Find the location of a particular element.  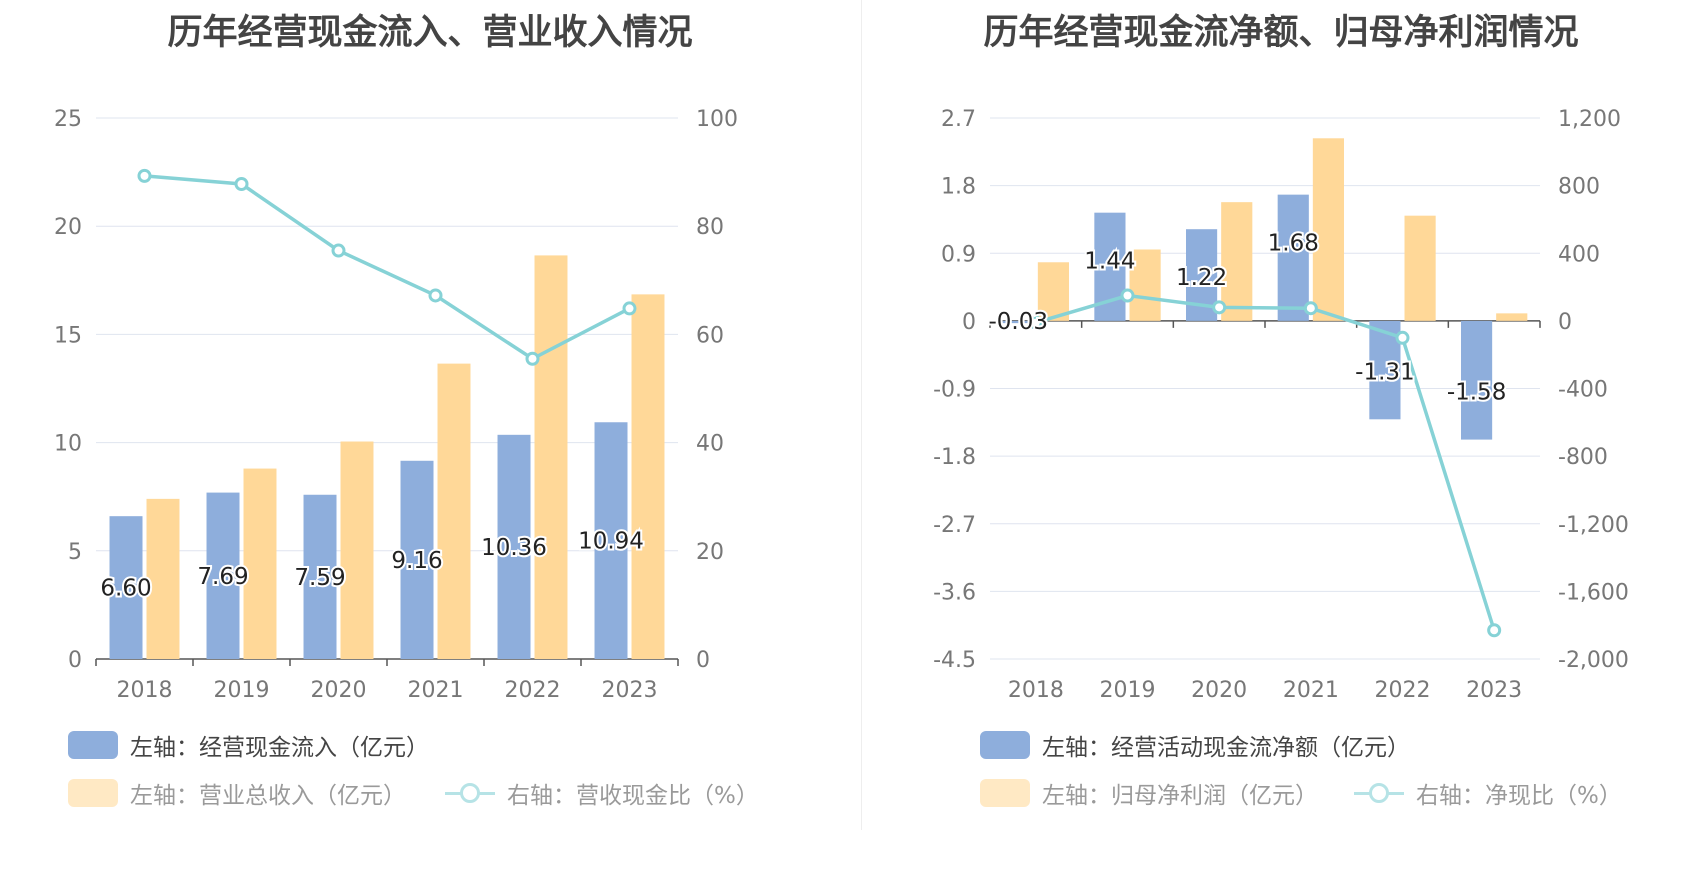

x-tick-label: 2022 is located at coordinates (1403, 690).